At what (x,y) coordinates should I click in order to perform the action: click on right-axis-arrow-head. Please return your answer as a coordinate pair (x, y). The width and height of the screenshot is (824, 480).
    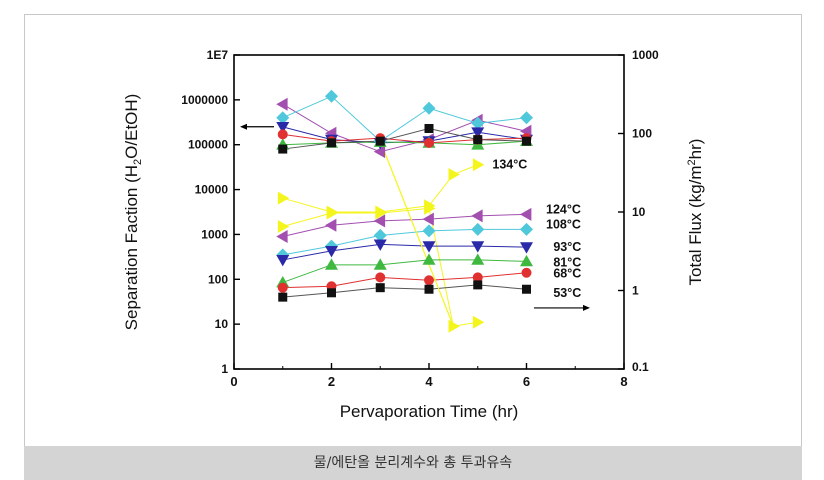
    Looking at the image, I should click on (586, 307).